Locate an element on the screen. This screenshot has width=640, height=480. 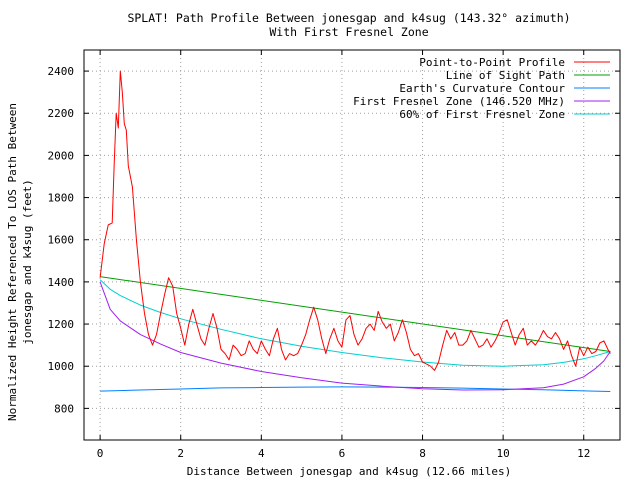
y-tick-label: 1400 is located at coordinates (61, 282).